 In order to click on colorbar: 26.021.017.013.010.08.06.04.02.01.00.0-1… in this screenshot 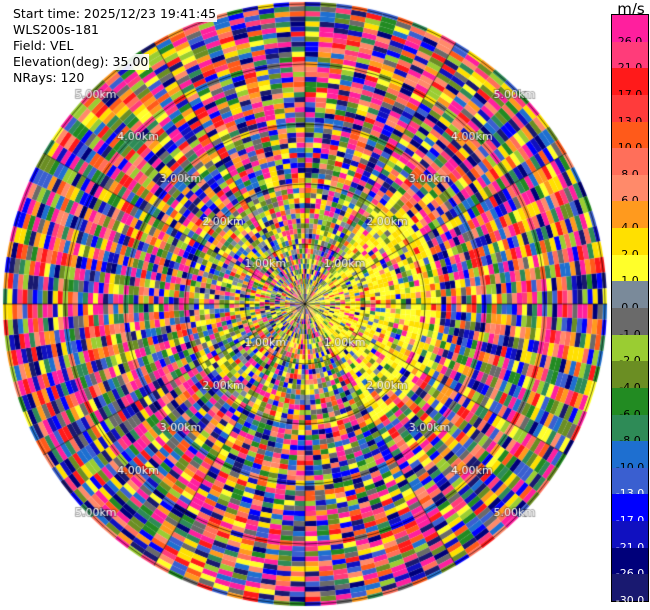, I will do `click(630, 310)`.